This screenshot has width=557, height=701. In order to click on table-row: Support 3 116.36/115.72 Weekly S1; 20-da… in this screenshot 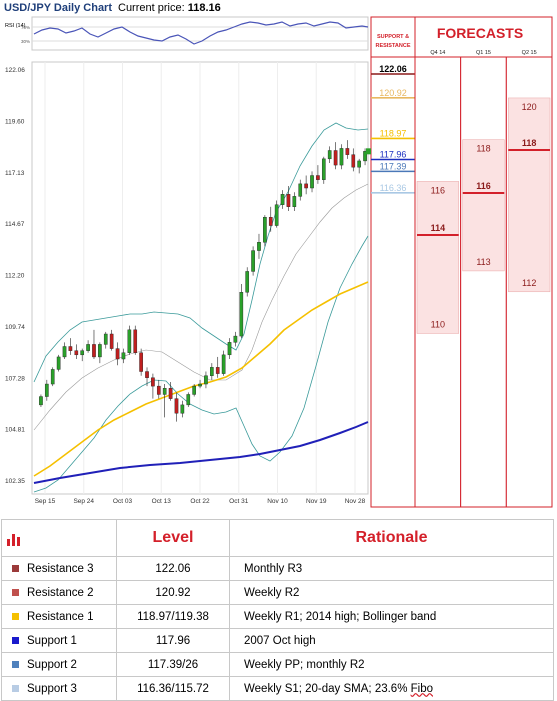, I will do `click(277, 688)`.